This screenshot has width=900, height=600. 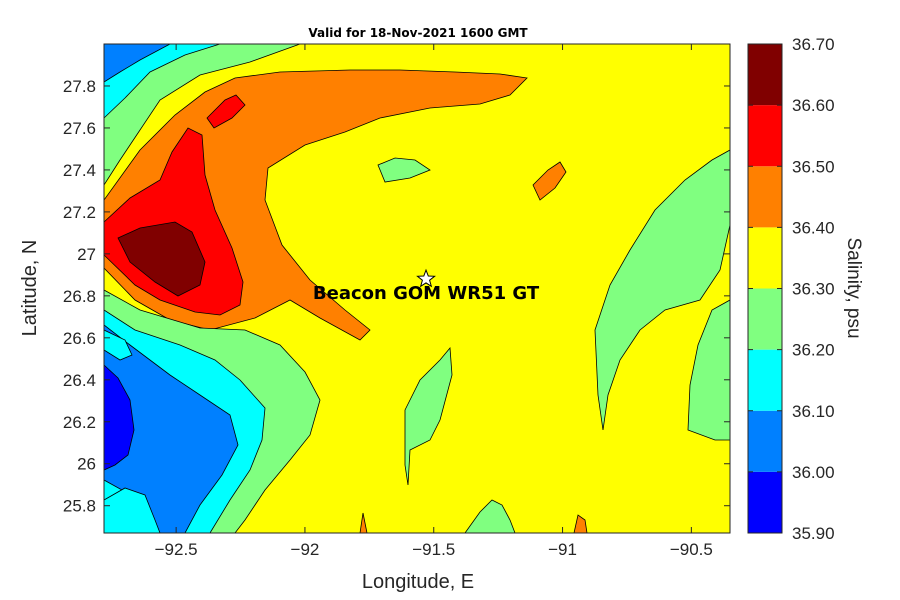 I want to click on y-tick-label: 25.8, so click(x=79, y=506).